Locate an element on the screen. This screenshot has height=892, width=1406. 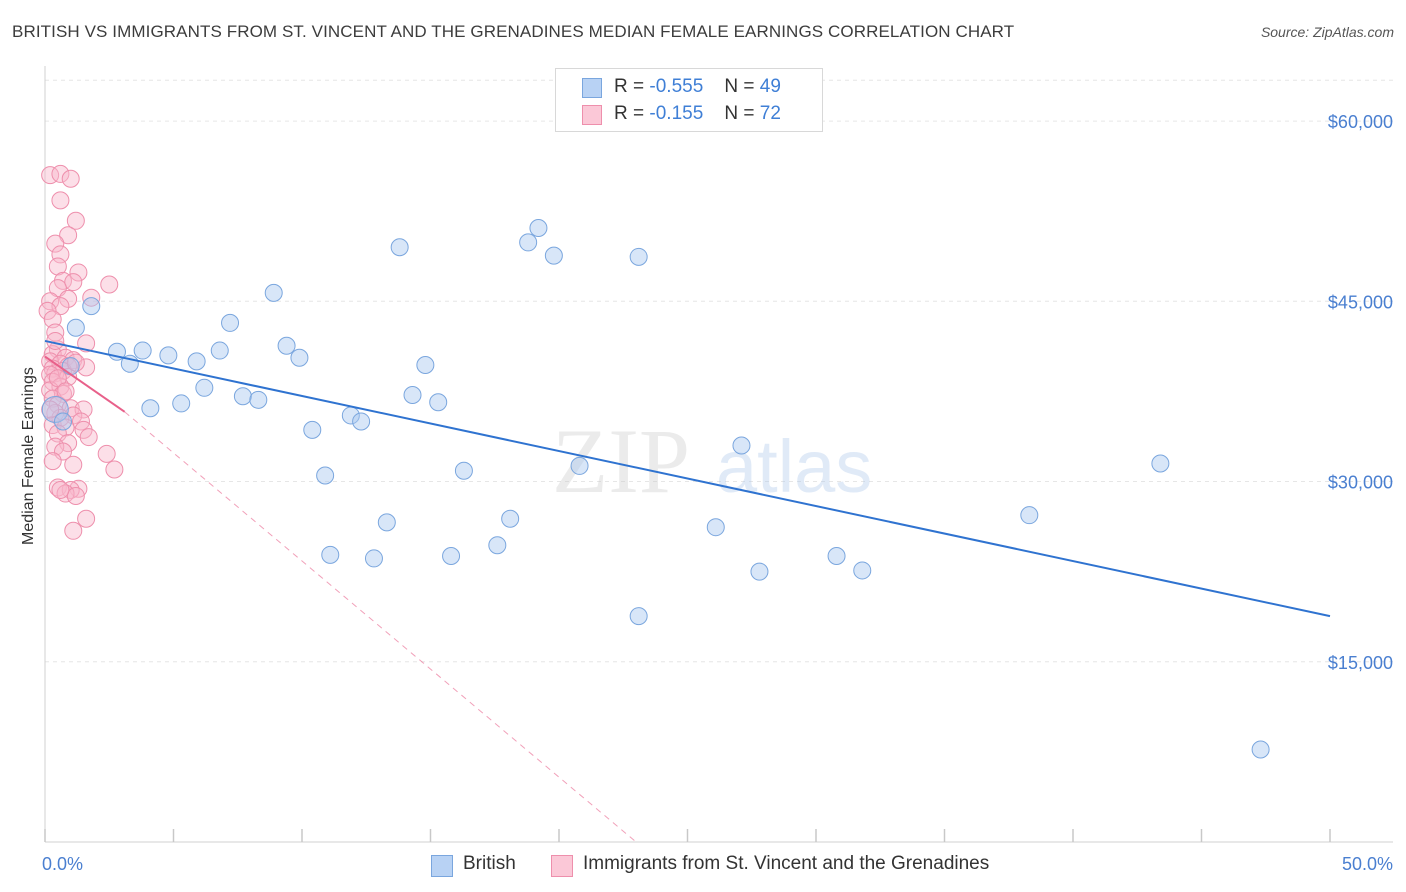
british-n-label: N = is located at coordinates (739, 86).